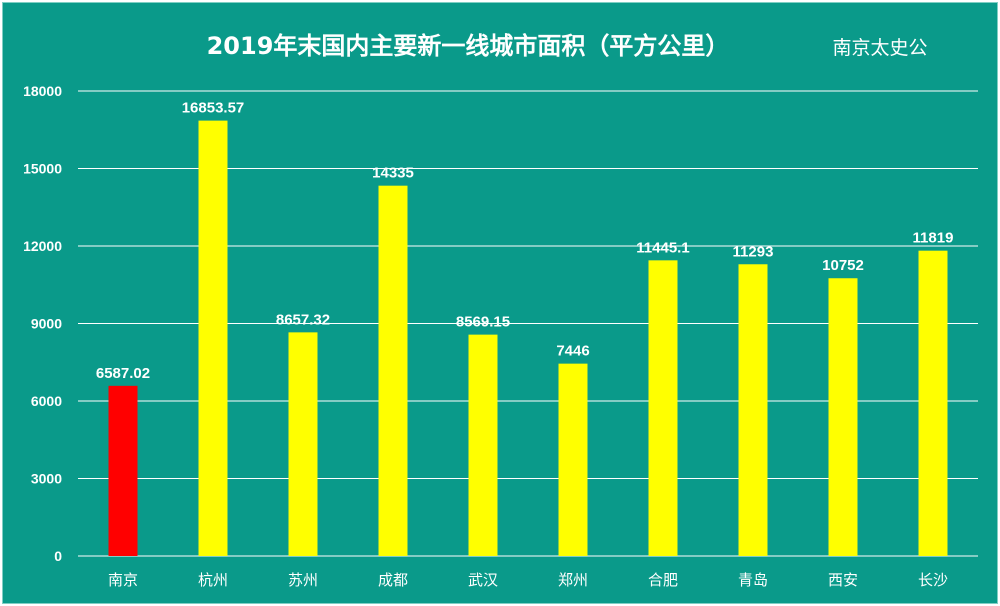 The width and height of the screenshot is (1000, 606). What do you see at coordinates (213, 108) in the screenshot?
I see `data-label: 16853.57` at bounding box center [213, 108].